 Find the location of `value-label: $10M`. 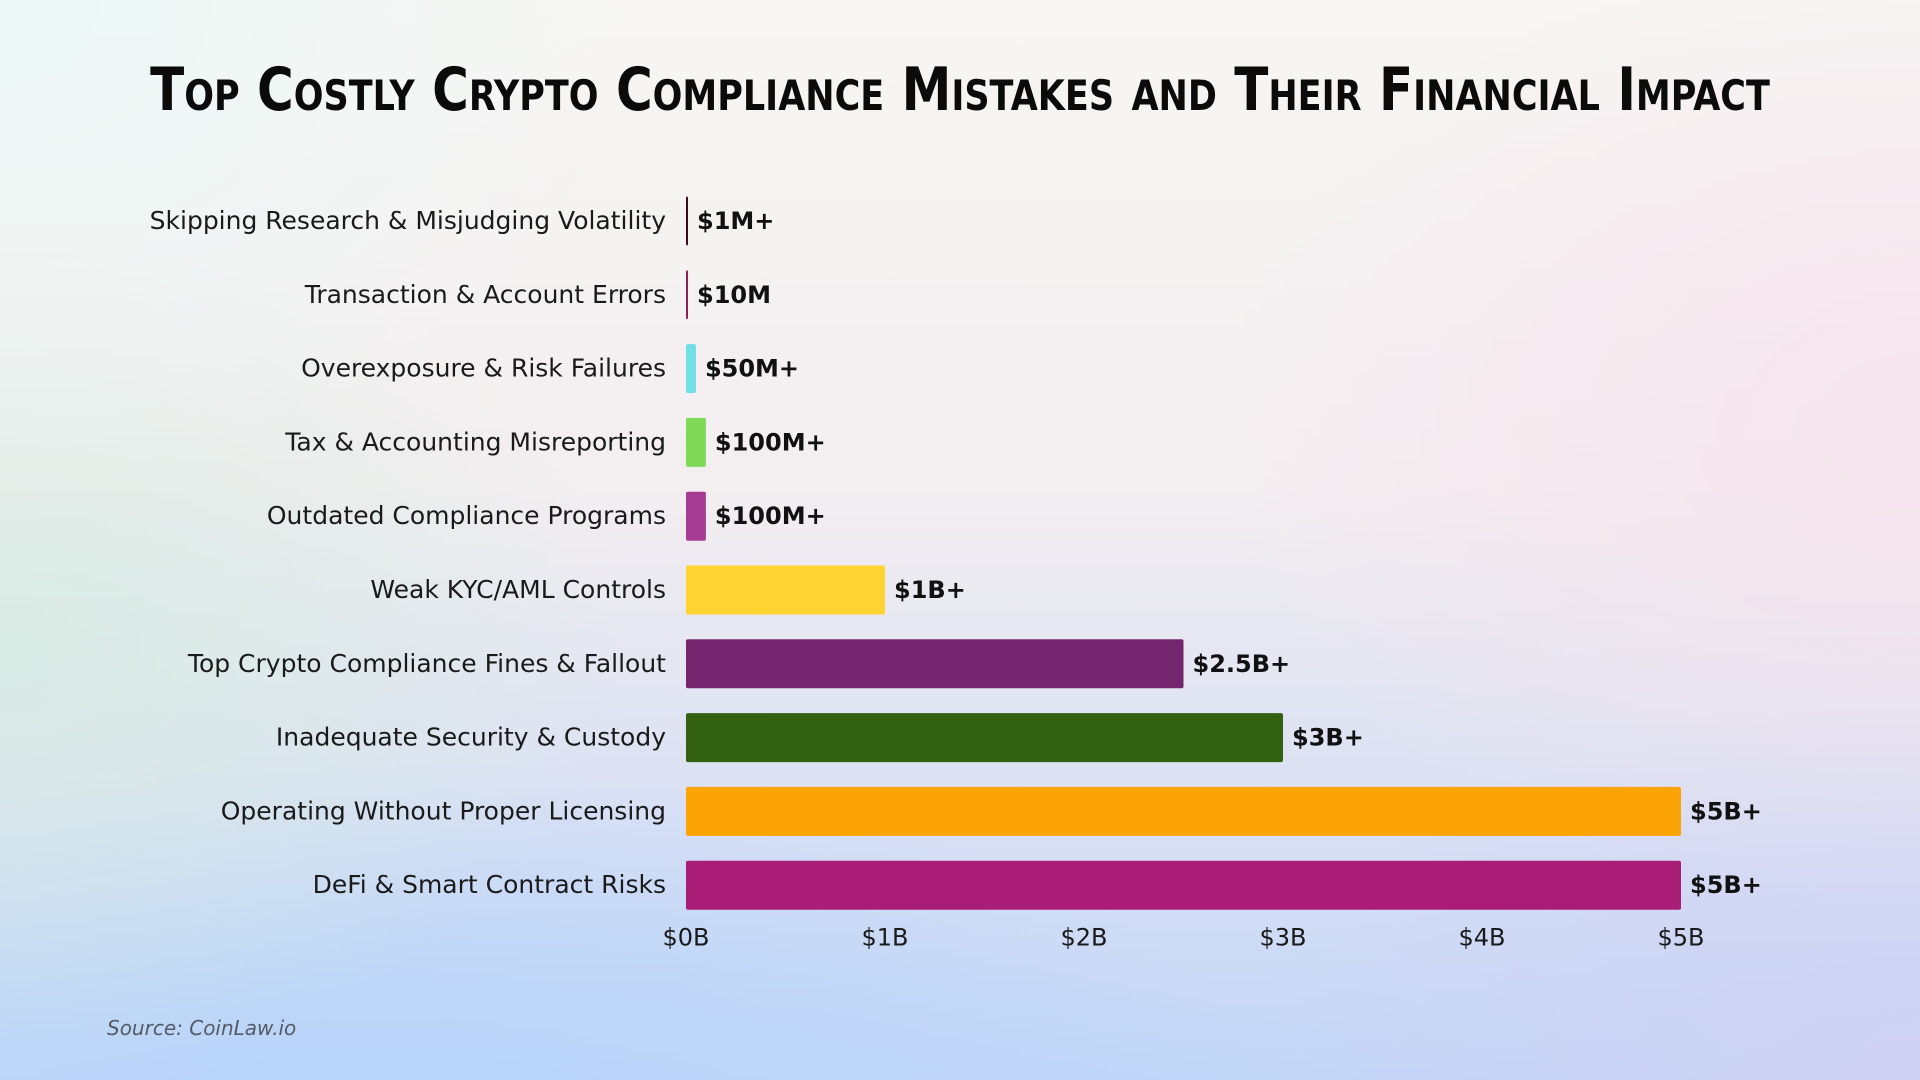

value-label: $10M is located at coordinates (734, 295).